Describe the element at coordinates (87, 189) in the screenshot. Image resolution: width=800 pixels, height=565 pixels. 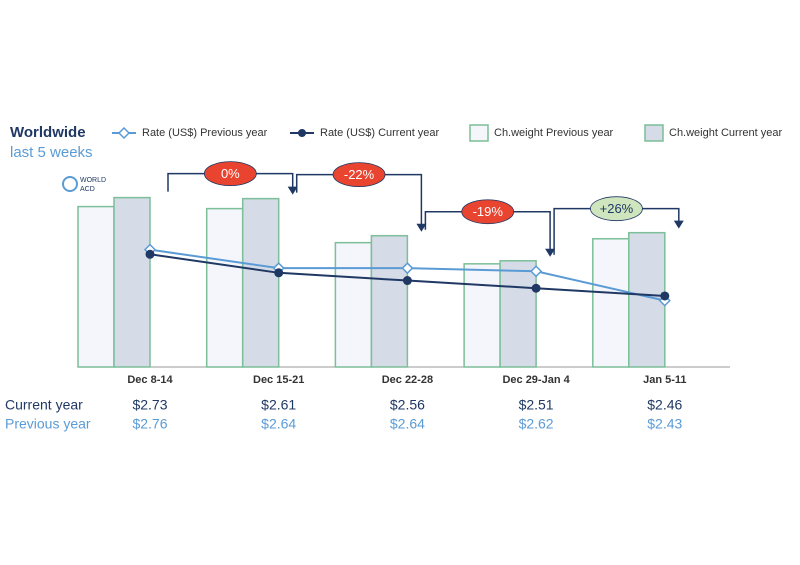
I see `logo-text: ACD` at that location.